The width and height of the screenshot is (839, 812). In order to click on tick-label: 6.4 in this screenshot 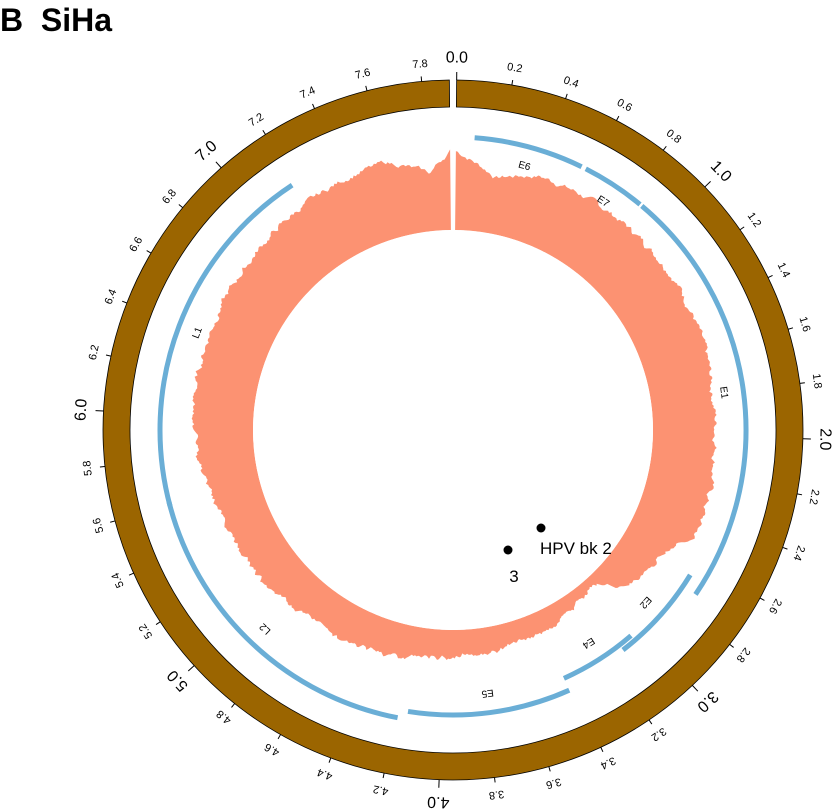, I will do `click(111, 297)`.